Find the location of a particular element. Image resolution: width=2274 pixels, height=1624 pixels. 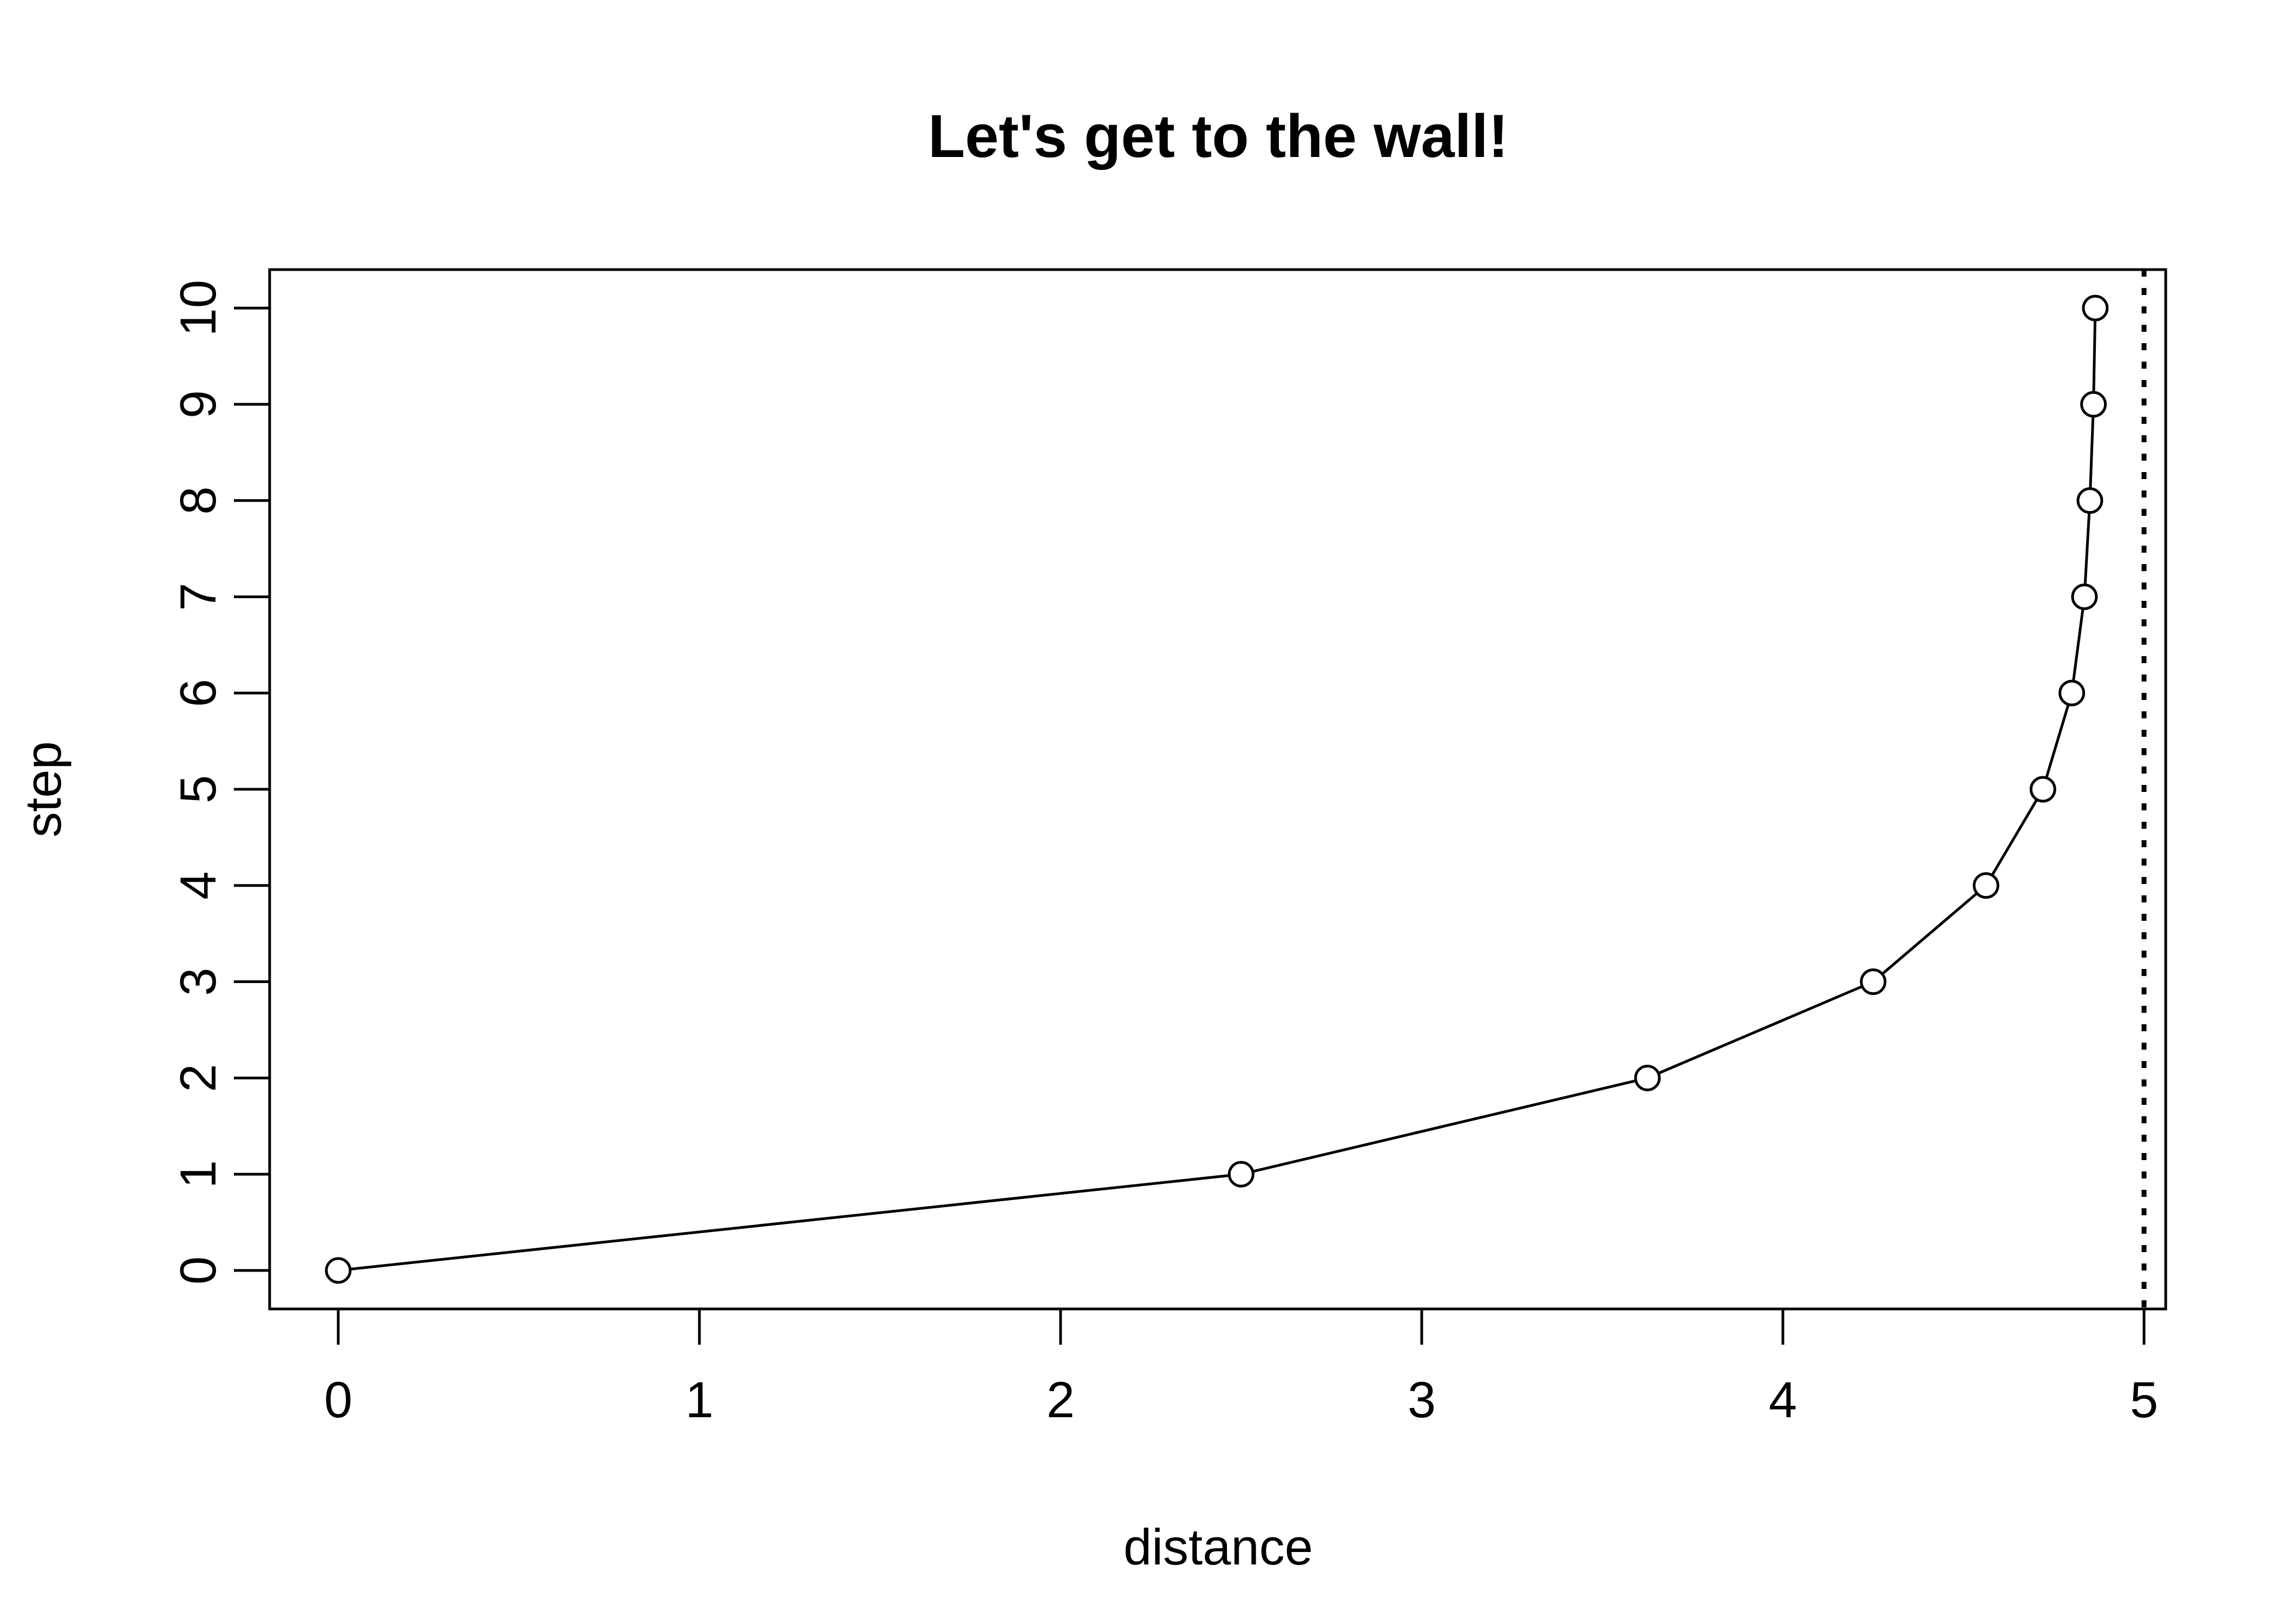

x-axis-label: distance is located at coordinates (1218, 1546).